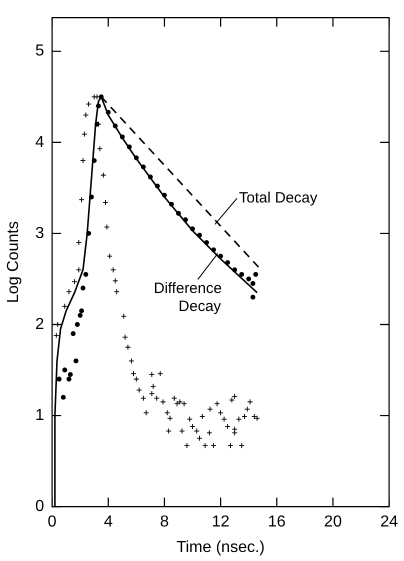 This screenshot has width=404, height=561. What do you see at coordinates (389, 522) in the screenshot?
I see `x-tick-label: 24` at bounding box center [389, 522].